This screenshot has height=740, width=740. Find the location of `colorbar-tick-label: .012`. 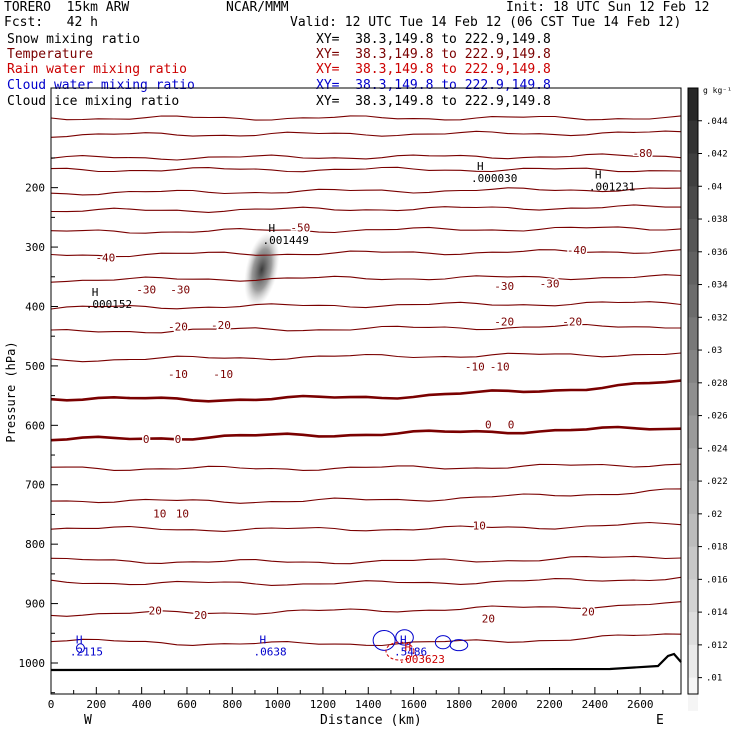

colorbar-tick-label: .012 is located at coordinates (717, 646).